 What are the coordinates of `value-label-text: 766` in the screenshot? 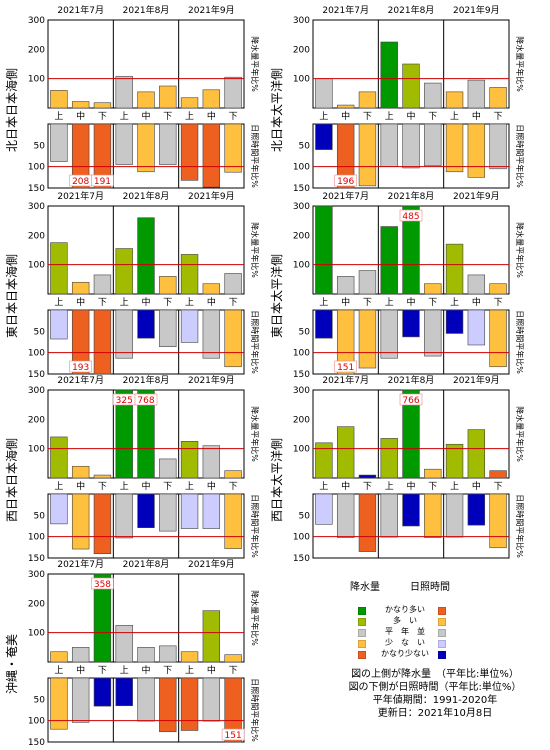 It's located at (410, 401).